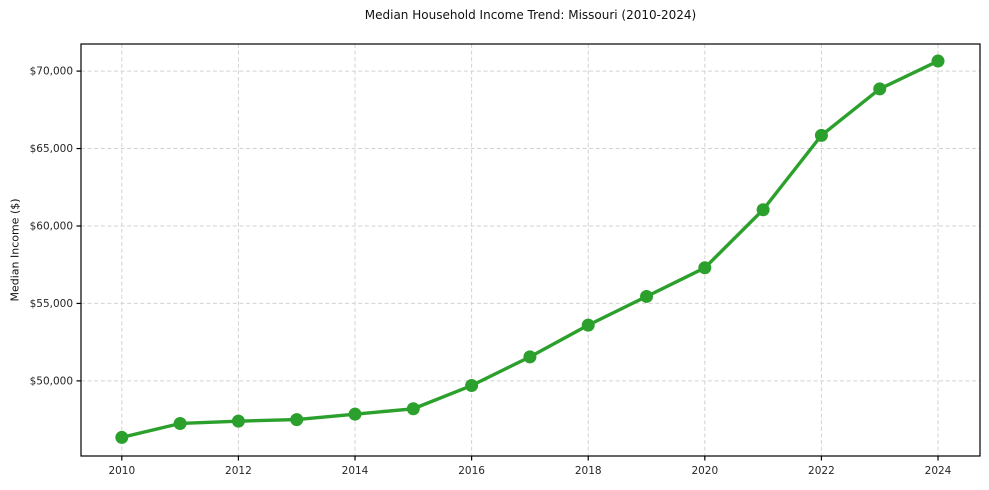 Image resolution: width=989 pixels, height=490 pixels. Describe the element at coordinates (355, 414) in the screenshot. I see `data-point-2014` at that location.